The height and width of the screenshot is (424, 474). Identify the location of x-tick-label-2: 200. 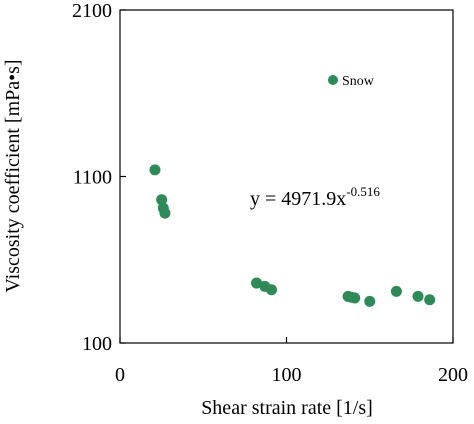
(453, 375).